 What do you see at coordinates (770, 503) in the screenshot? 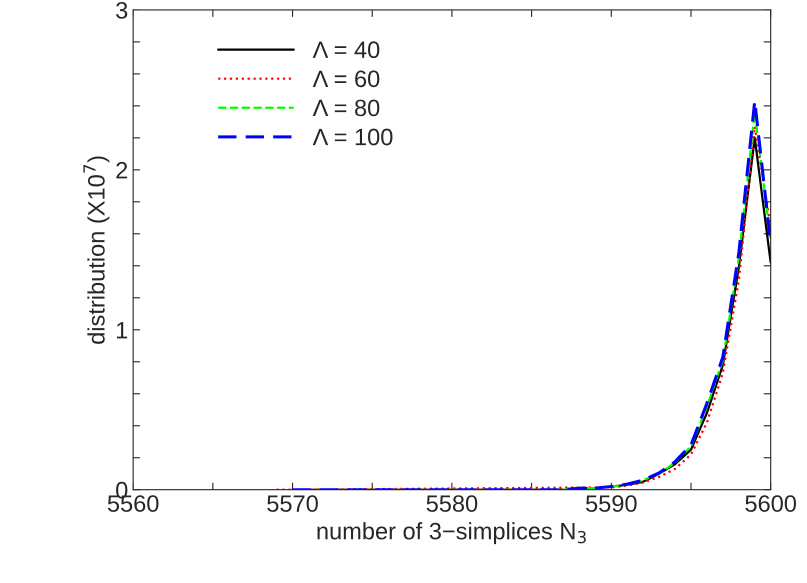
I see `x-tick-label: 5600` at bounding box center [770, 503].